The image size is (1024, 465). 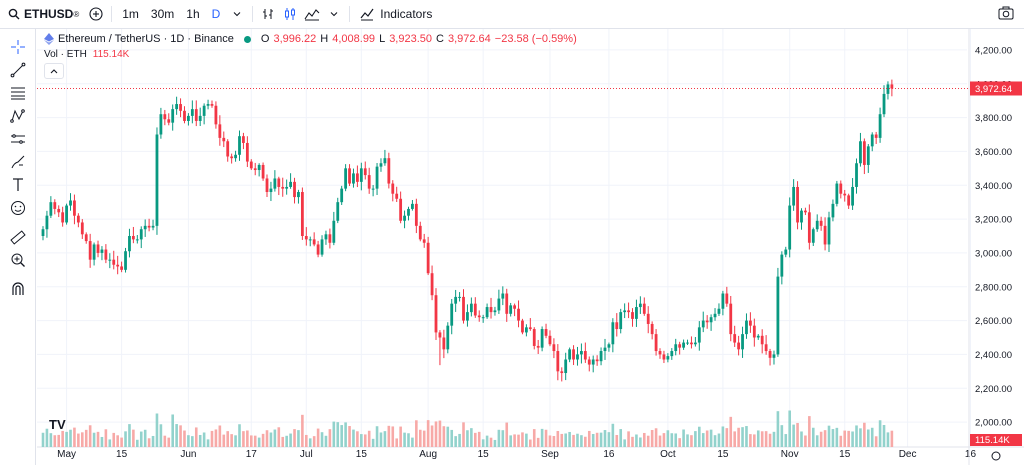 I want to click on fib-tool, so click(x=18, y=92).